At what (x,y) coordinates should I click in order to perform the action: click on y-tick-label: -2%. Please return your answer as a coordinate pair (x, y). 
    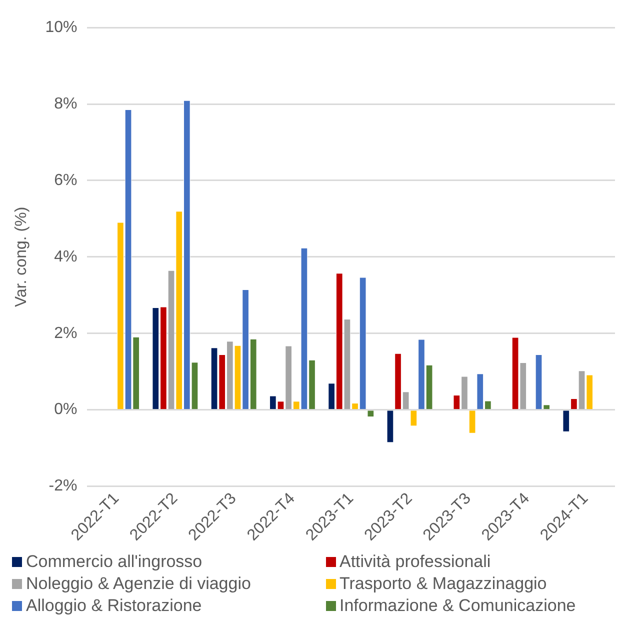
    Looking at the image, I should click on (63, 486).